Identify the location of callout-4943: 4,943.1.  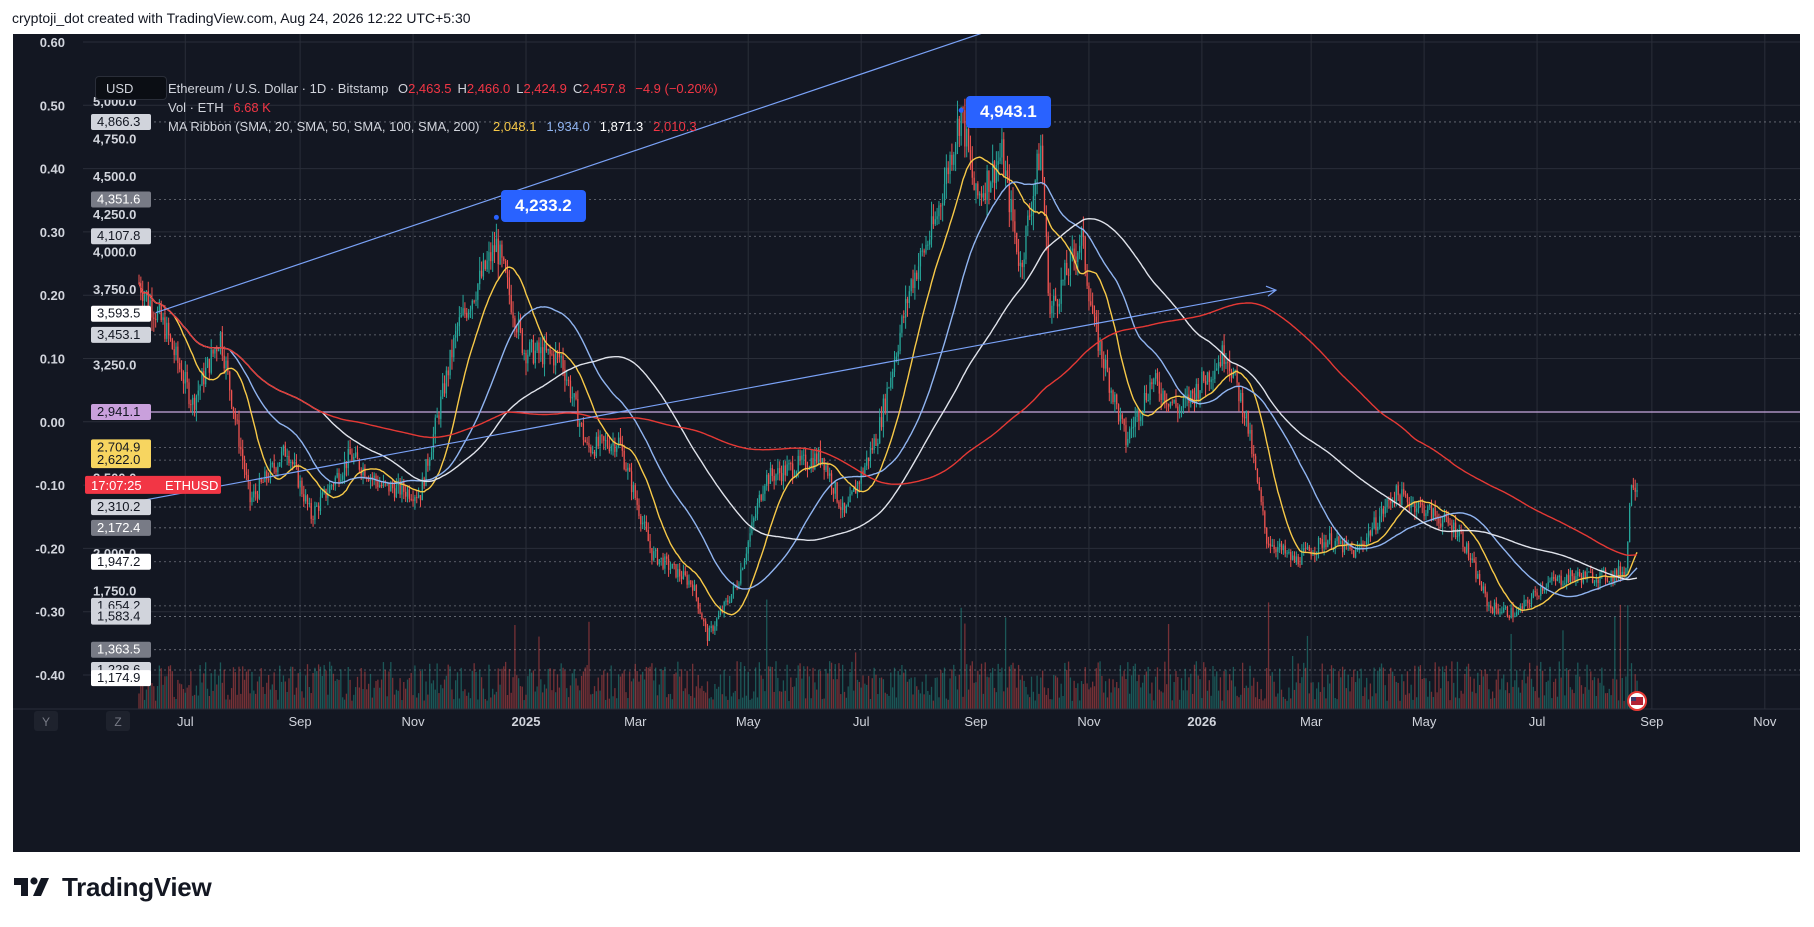
(1008, 112).